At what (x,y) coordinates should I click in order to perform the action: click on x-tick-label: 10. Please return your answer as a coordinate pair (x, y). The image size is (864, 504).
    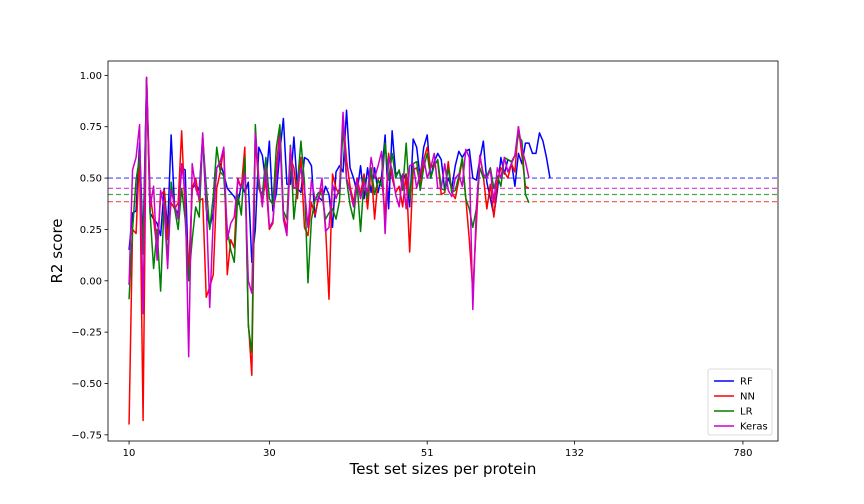
    Looking at the image, I should click on (129, 453).